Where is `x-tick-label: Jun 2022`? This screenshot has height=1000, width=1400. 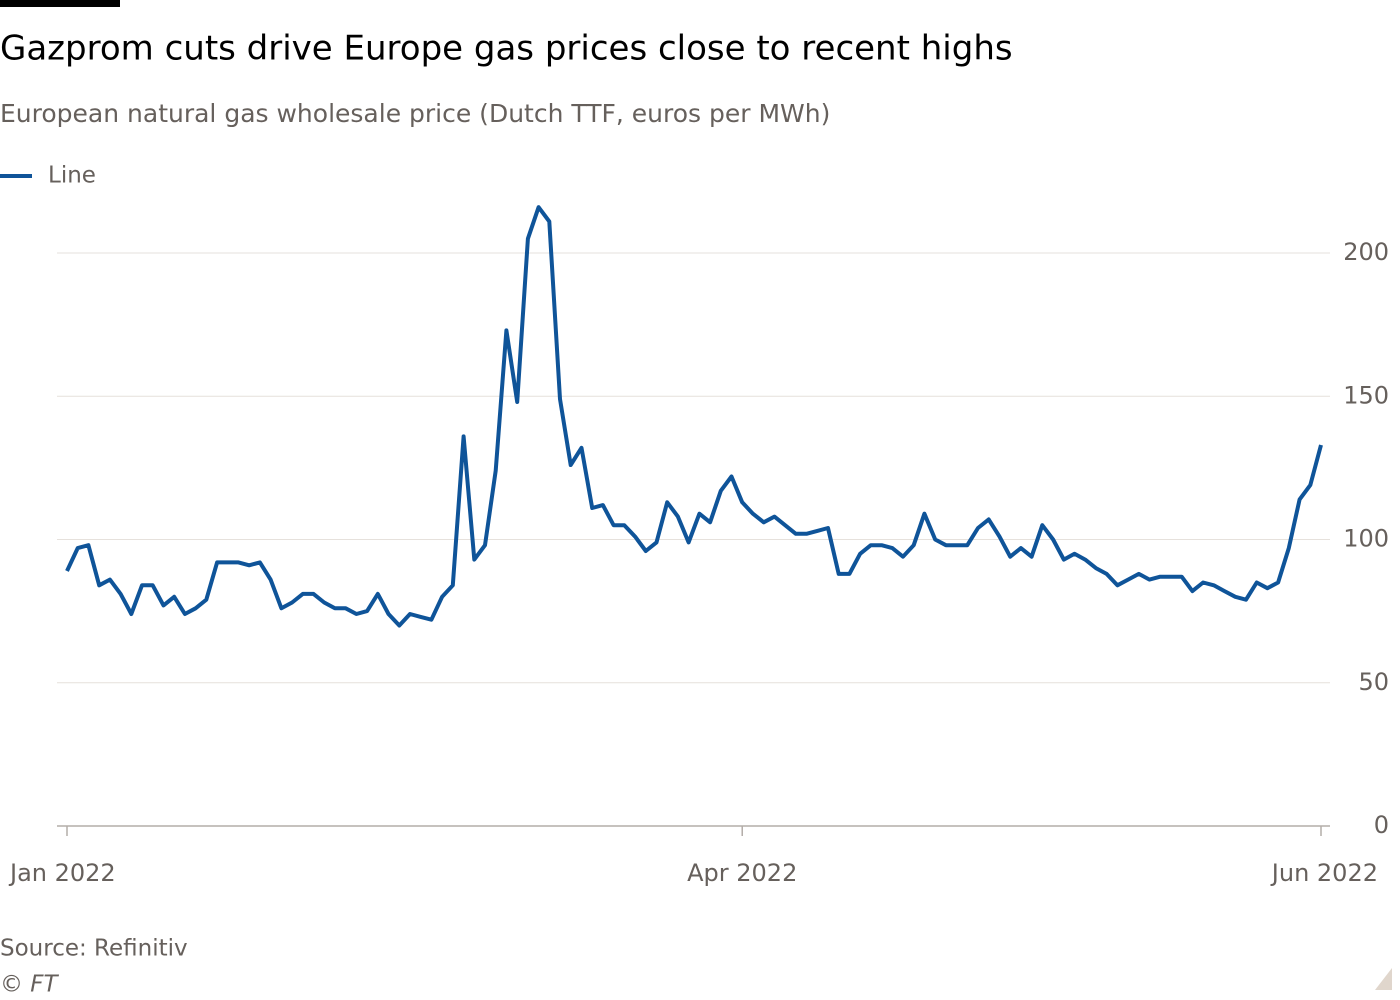
x-tick-label: Jun 2022 is located at coordinates (1324, 873).